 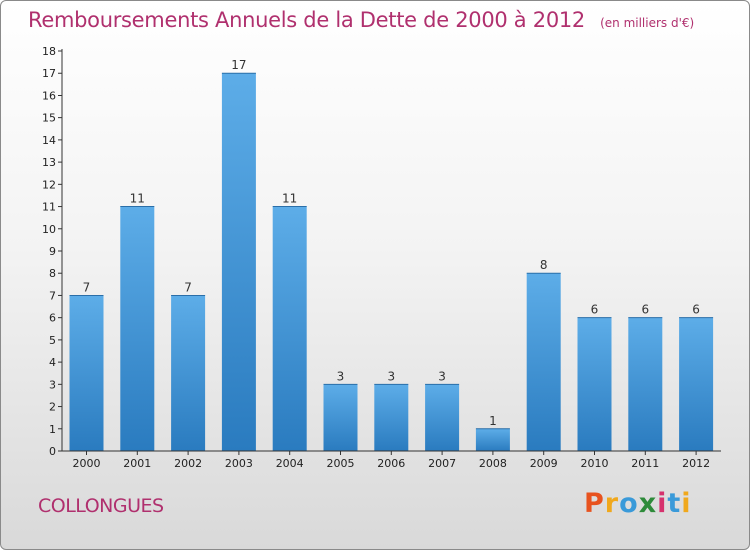 What do you see at coordinates (629, 503) in the screenshot?
I see `brand-letter: o` at bounding box center [629, 503].